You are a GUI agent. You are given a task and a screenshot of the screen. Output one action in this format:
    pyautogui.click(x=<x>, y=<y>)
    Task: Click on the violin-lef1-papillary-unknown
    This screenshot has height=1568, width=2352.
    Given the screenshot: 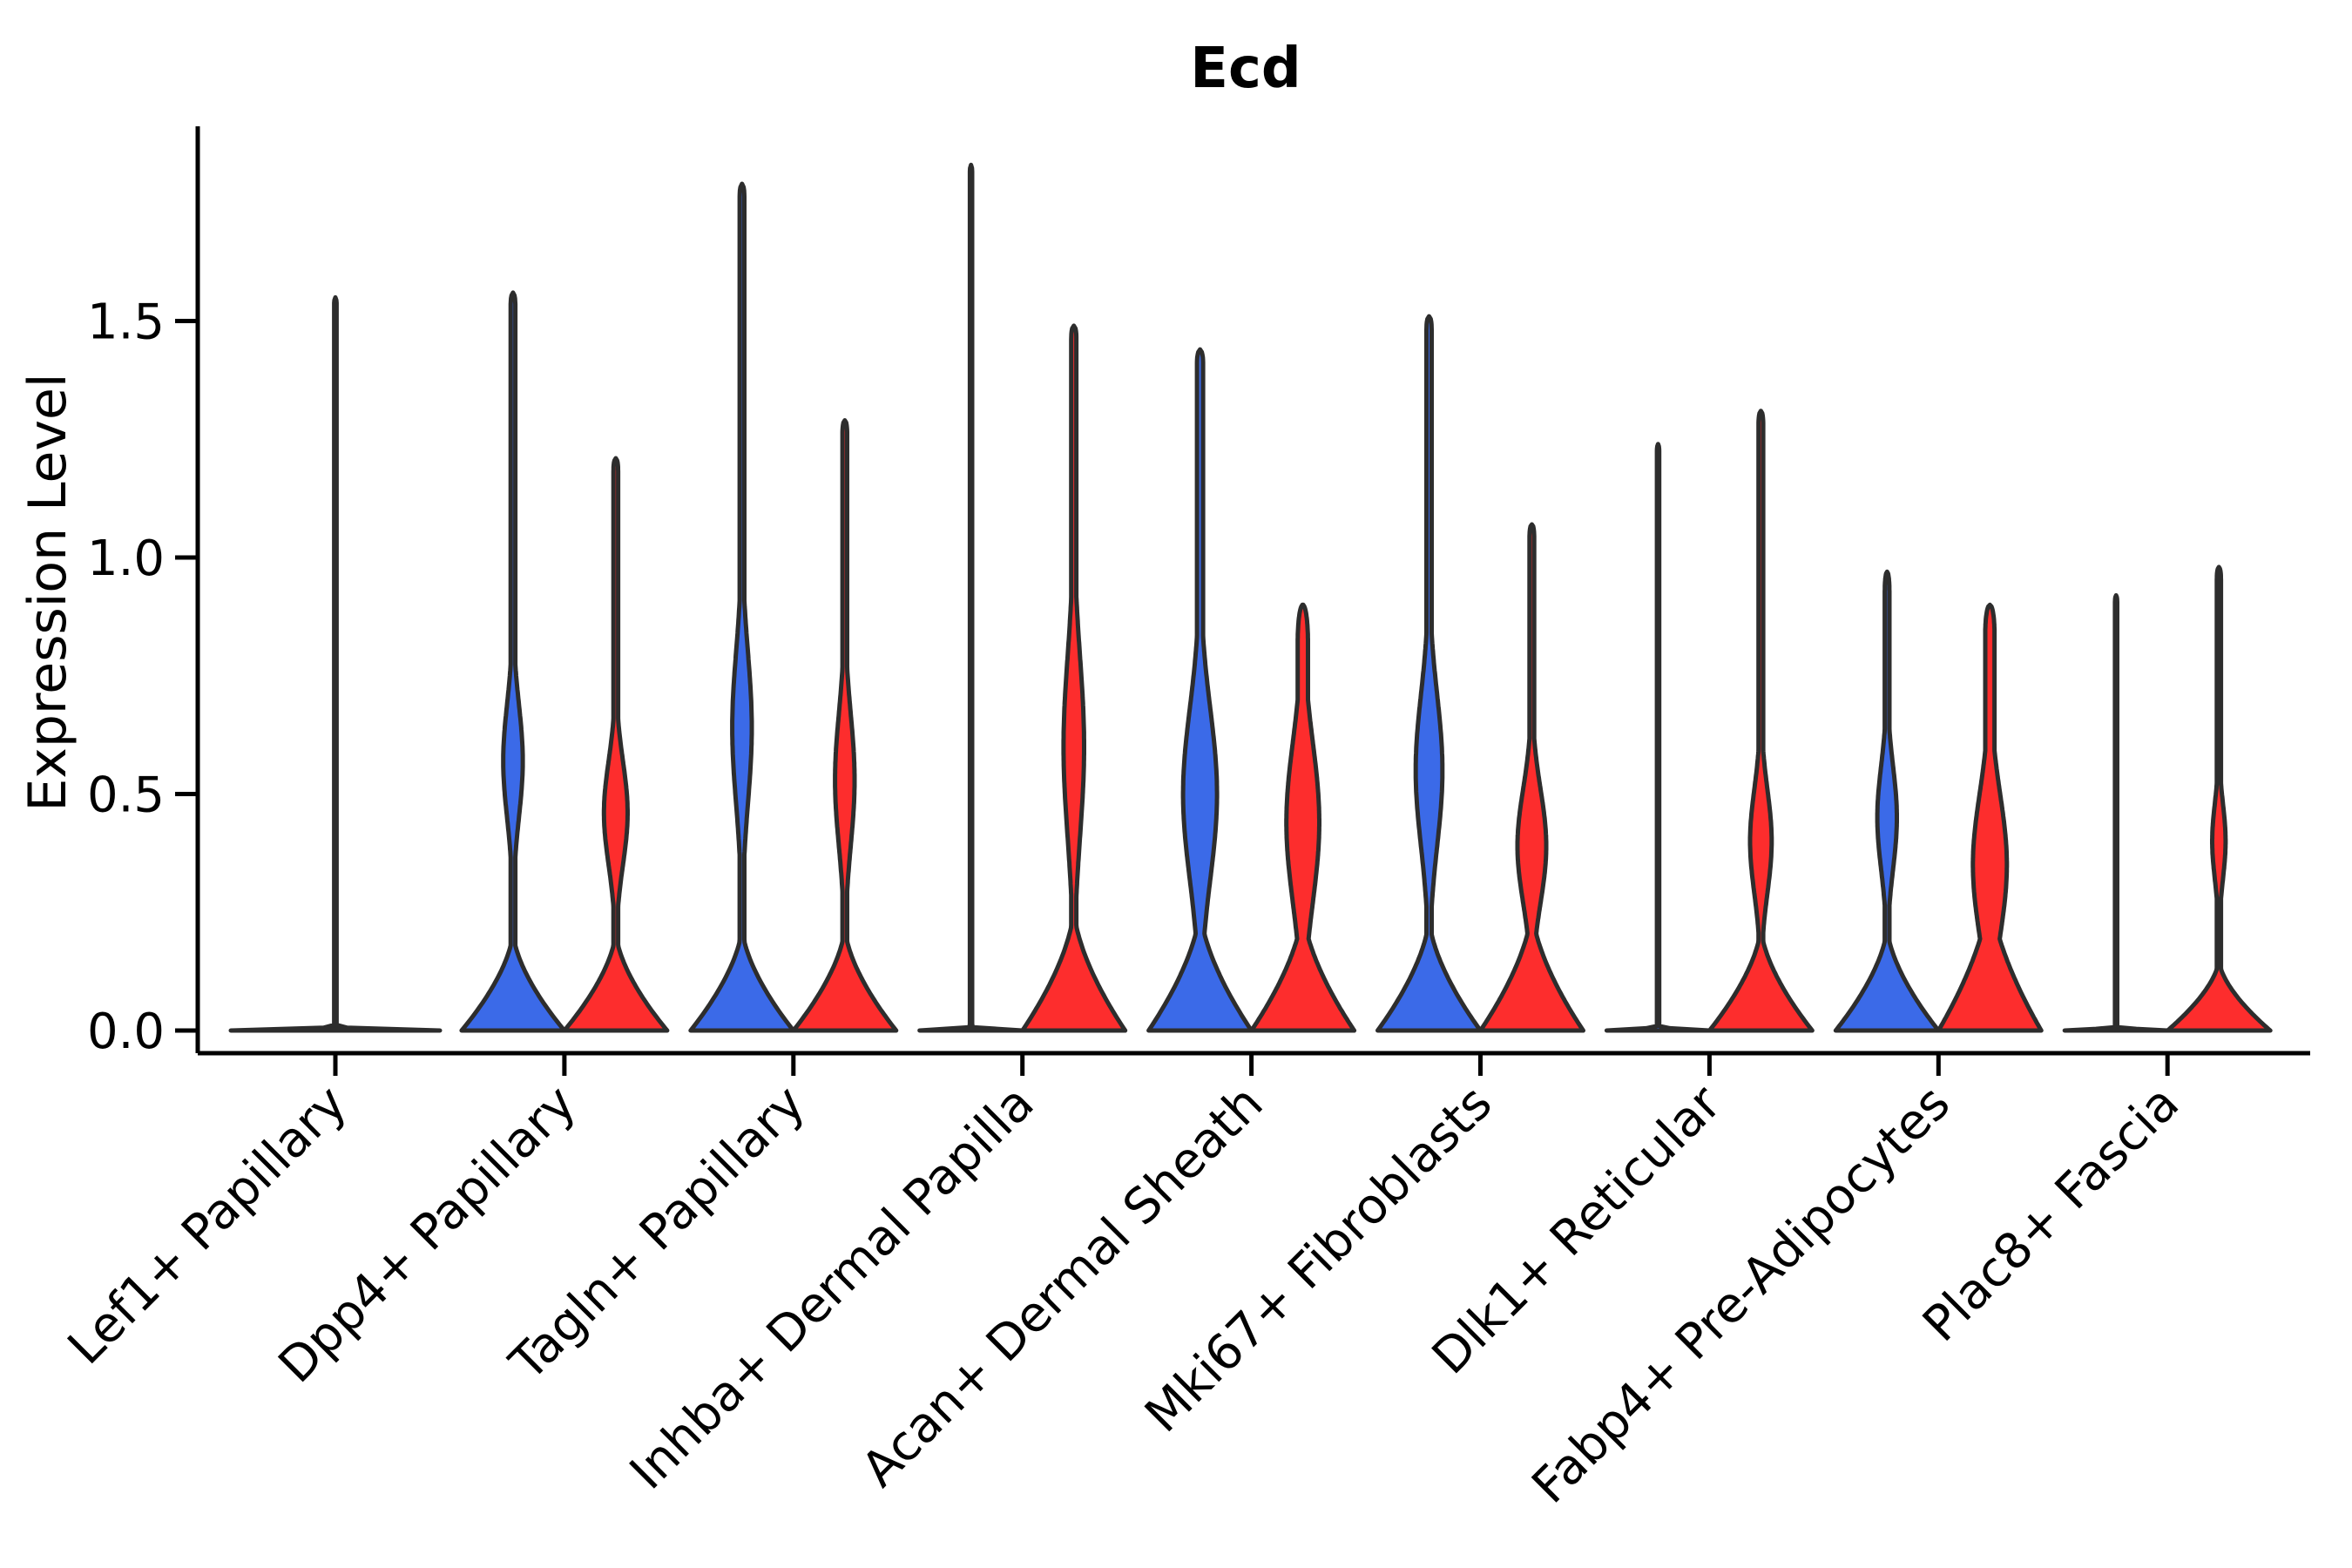 What is the action you would take?
    pyautogui.click(x=335, y=663)
    